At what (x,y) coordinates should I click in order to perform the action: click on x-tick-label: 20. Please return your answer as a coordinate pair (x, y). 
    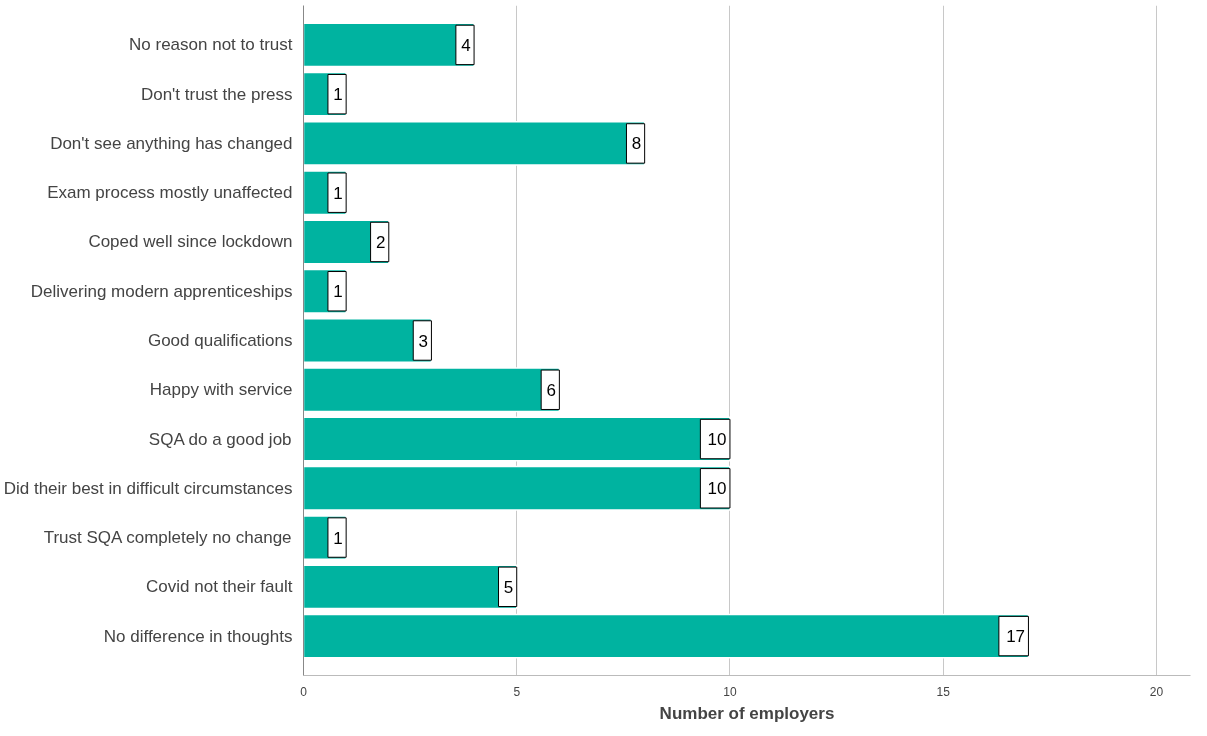
    Looking at the image, I should click on (1156, 691).